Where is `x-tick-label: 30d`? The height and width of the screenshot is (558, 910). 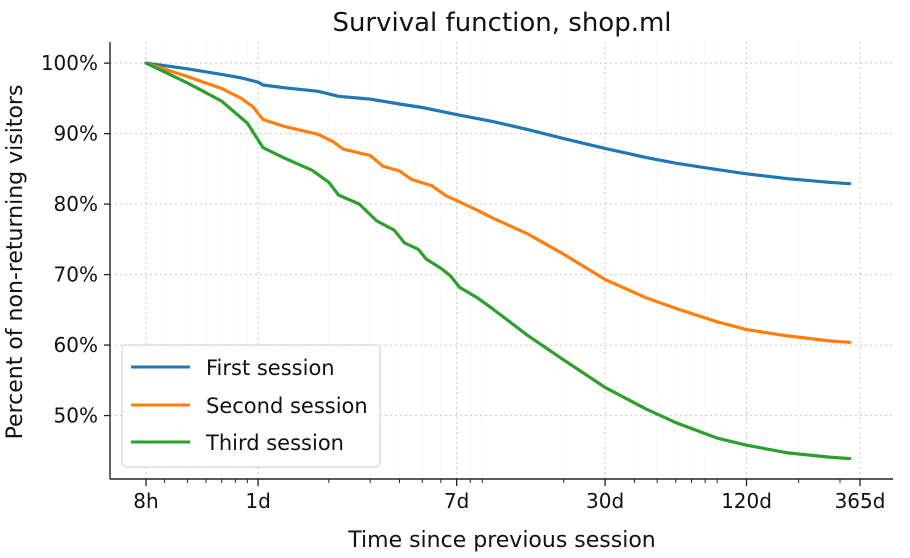
x-tick-label: 30d is located at coordinates (605, 501).